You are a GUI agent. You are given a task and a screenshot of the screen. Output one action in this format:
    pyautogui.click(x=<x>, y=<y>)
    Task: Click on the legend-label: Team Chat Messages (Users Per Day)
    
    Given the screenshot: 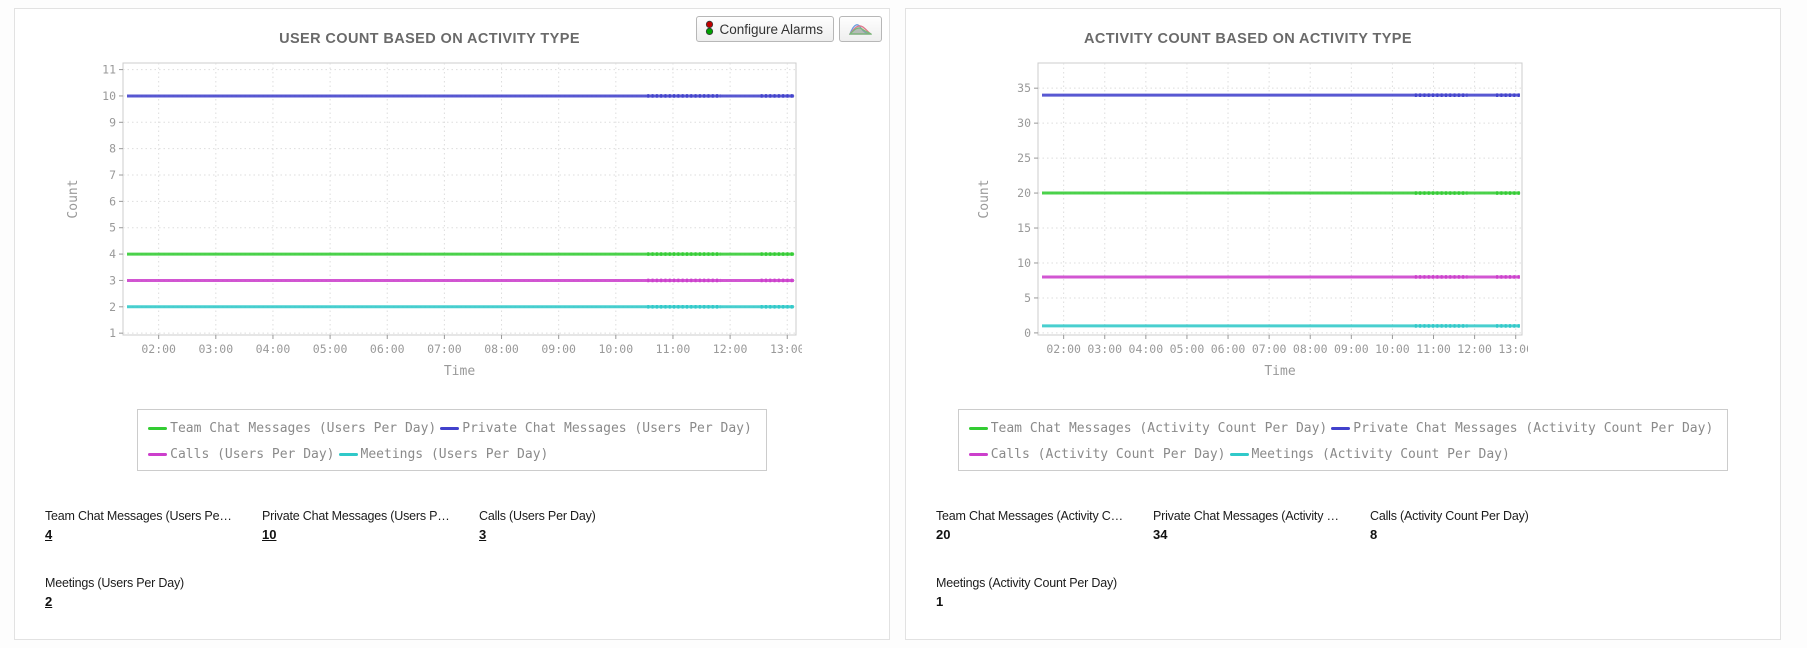 What is the action you would take?
    pyautogui.click(x=303, y=428)
    